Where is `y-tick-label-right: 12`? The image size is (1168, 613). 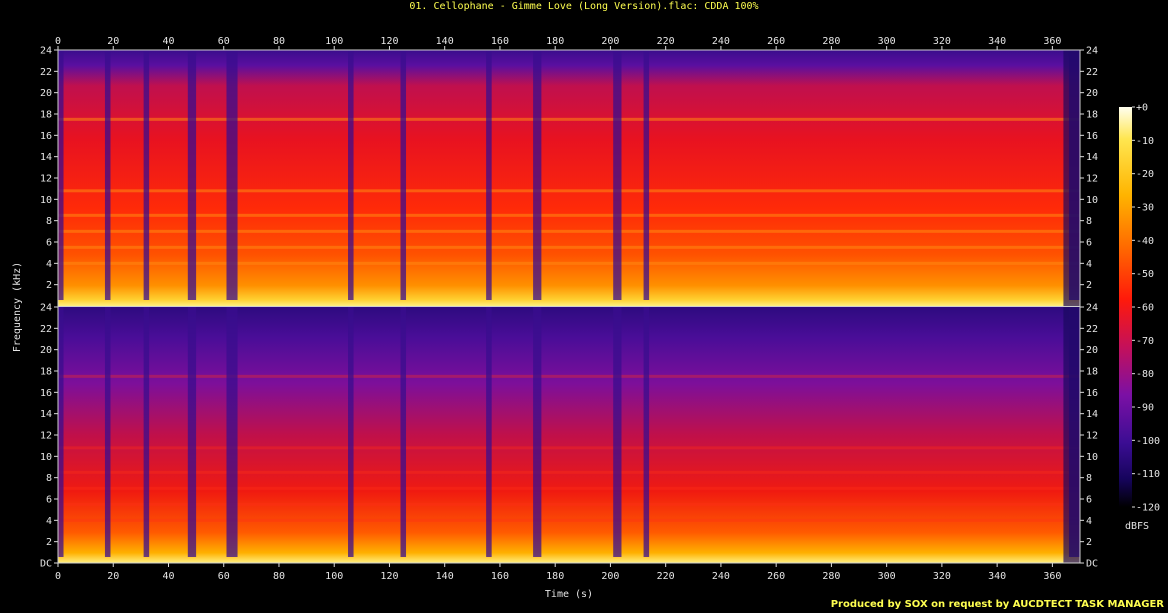 y-tick-label-right: 12 is located at coordinates (1092, 436).